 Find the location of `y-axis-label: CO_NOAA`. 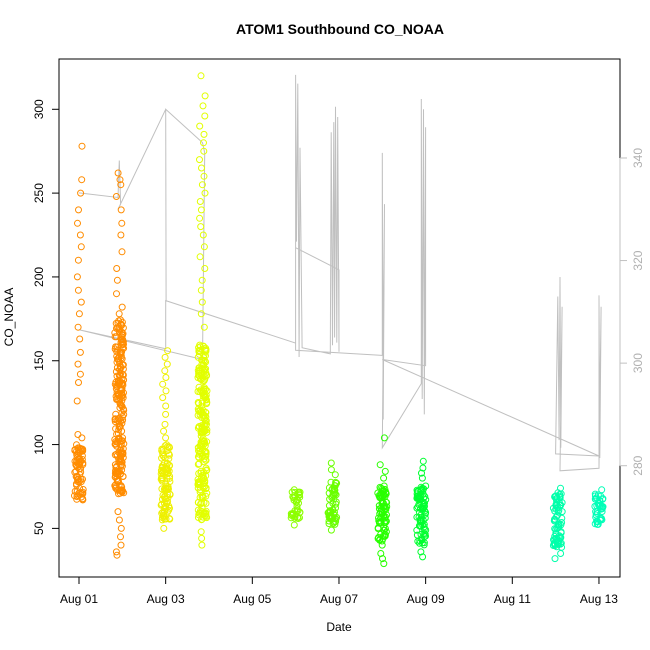

y-axis-label: CO_NOAA is located at coordinates (9, 317).